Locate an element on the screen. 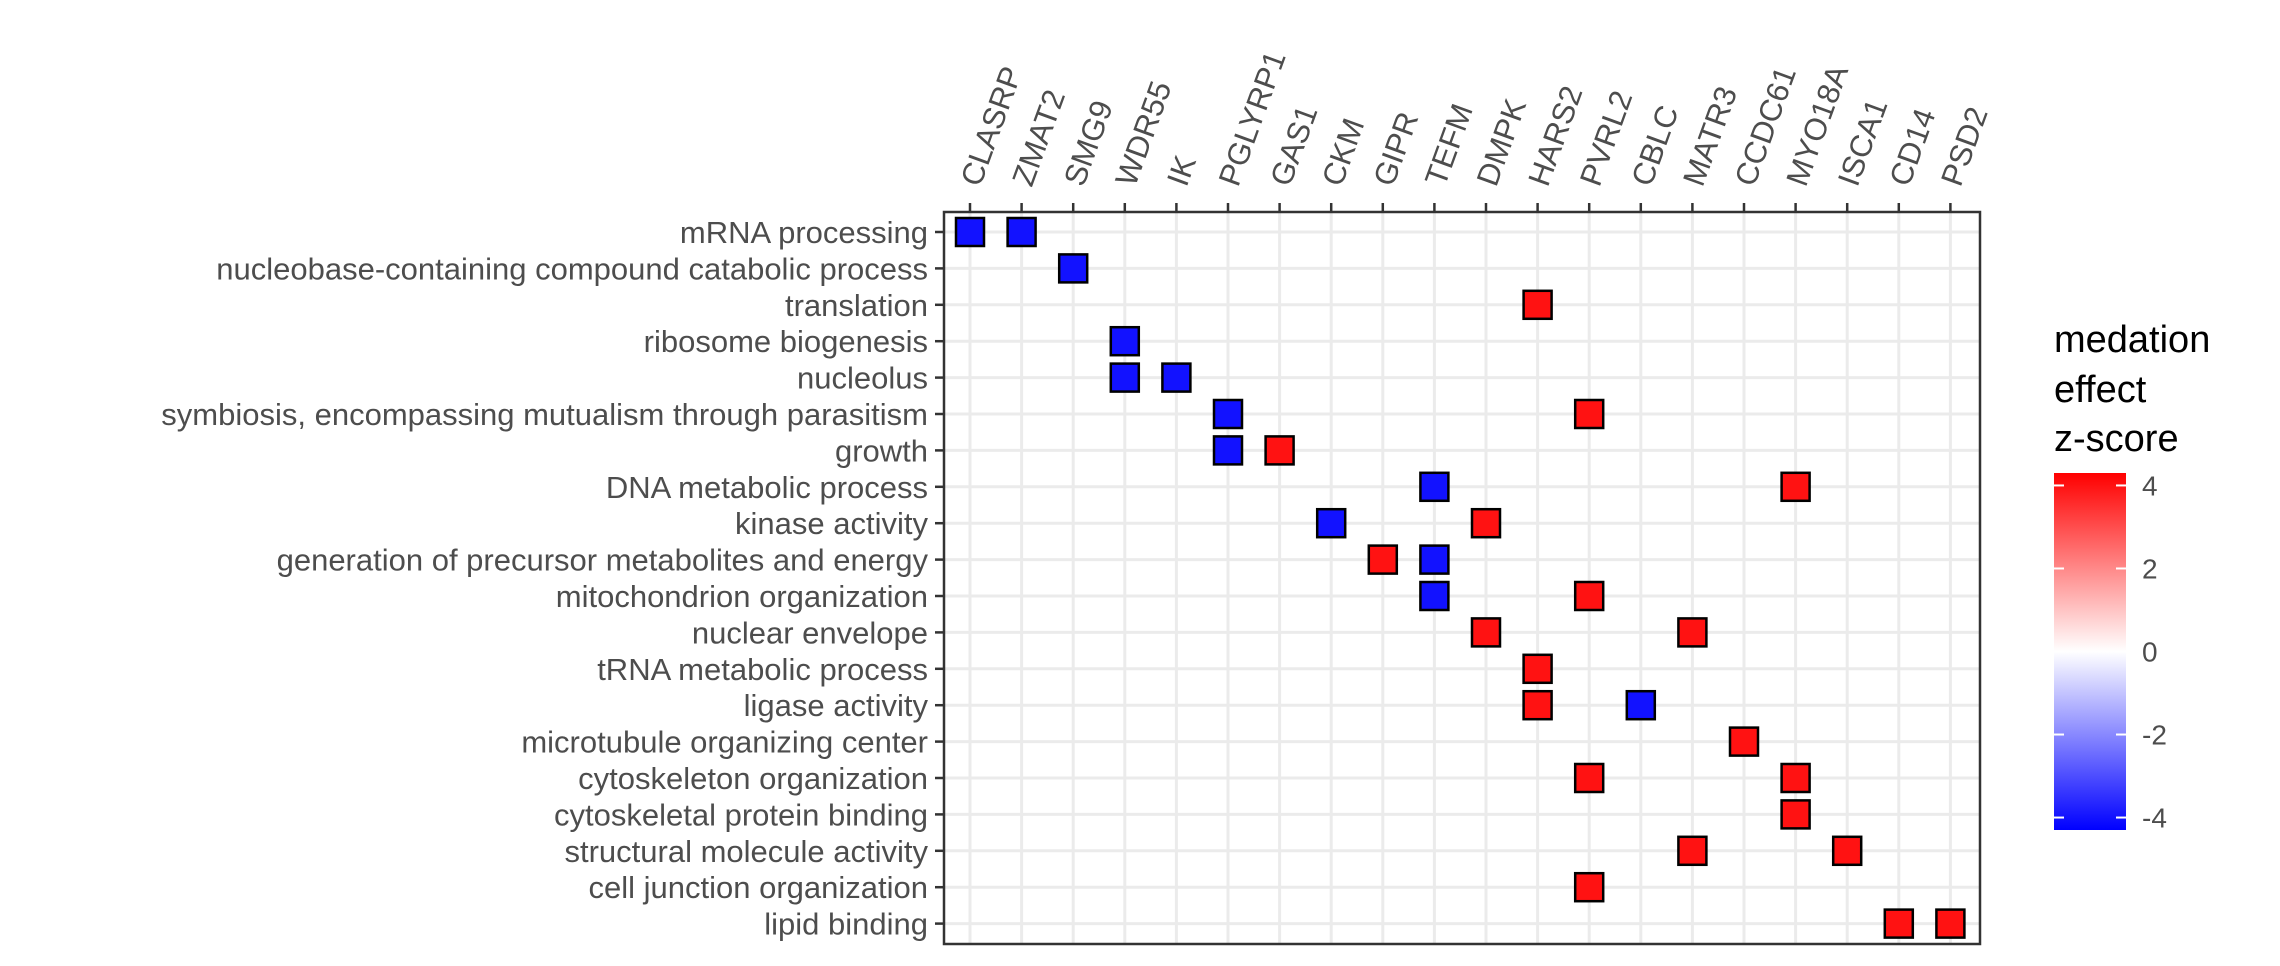  y-tick-label: cell junction organization is located at coordinates (759, 887).